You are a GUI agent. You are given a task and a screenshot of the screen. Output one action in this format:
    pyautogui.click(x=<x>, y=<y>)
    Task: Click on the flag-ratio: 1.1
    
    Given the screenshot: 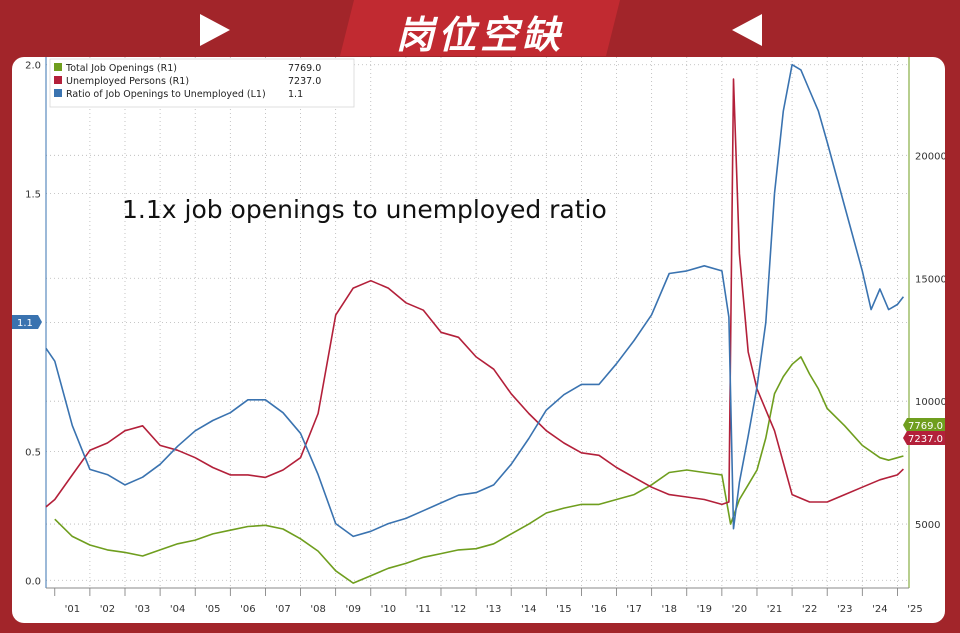 What is the action you would take?
    pyautogui.click(x=27, y=322)
    